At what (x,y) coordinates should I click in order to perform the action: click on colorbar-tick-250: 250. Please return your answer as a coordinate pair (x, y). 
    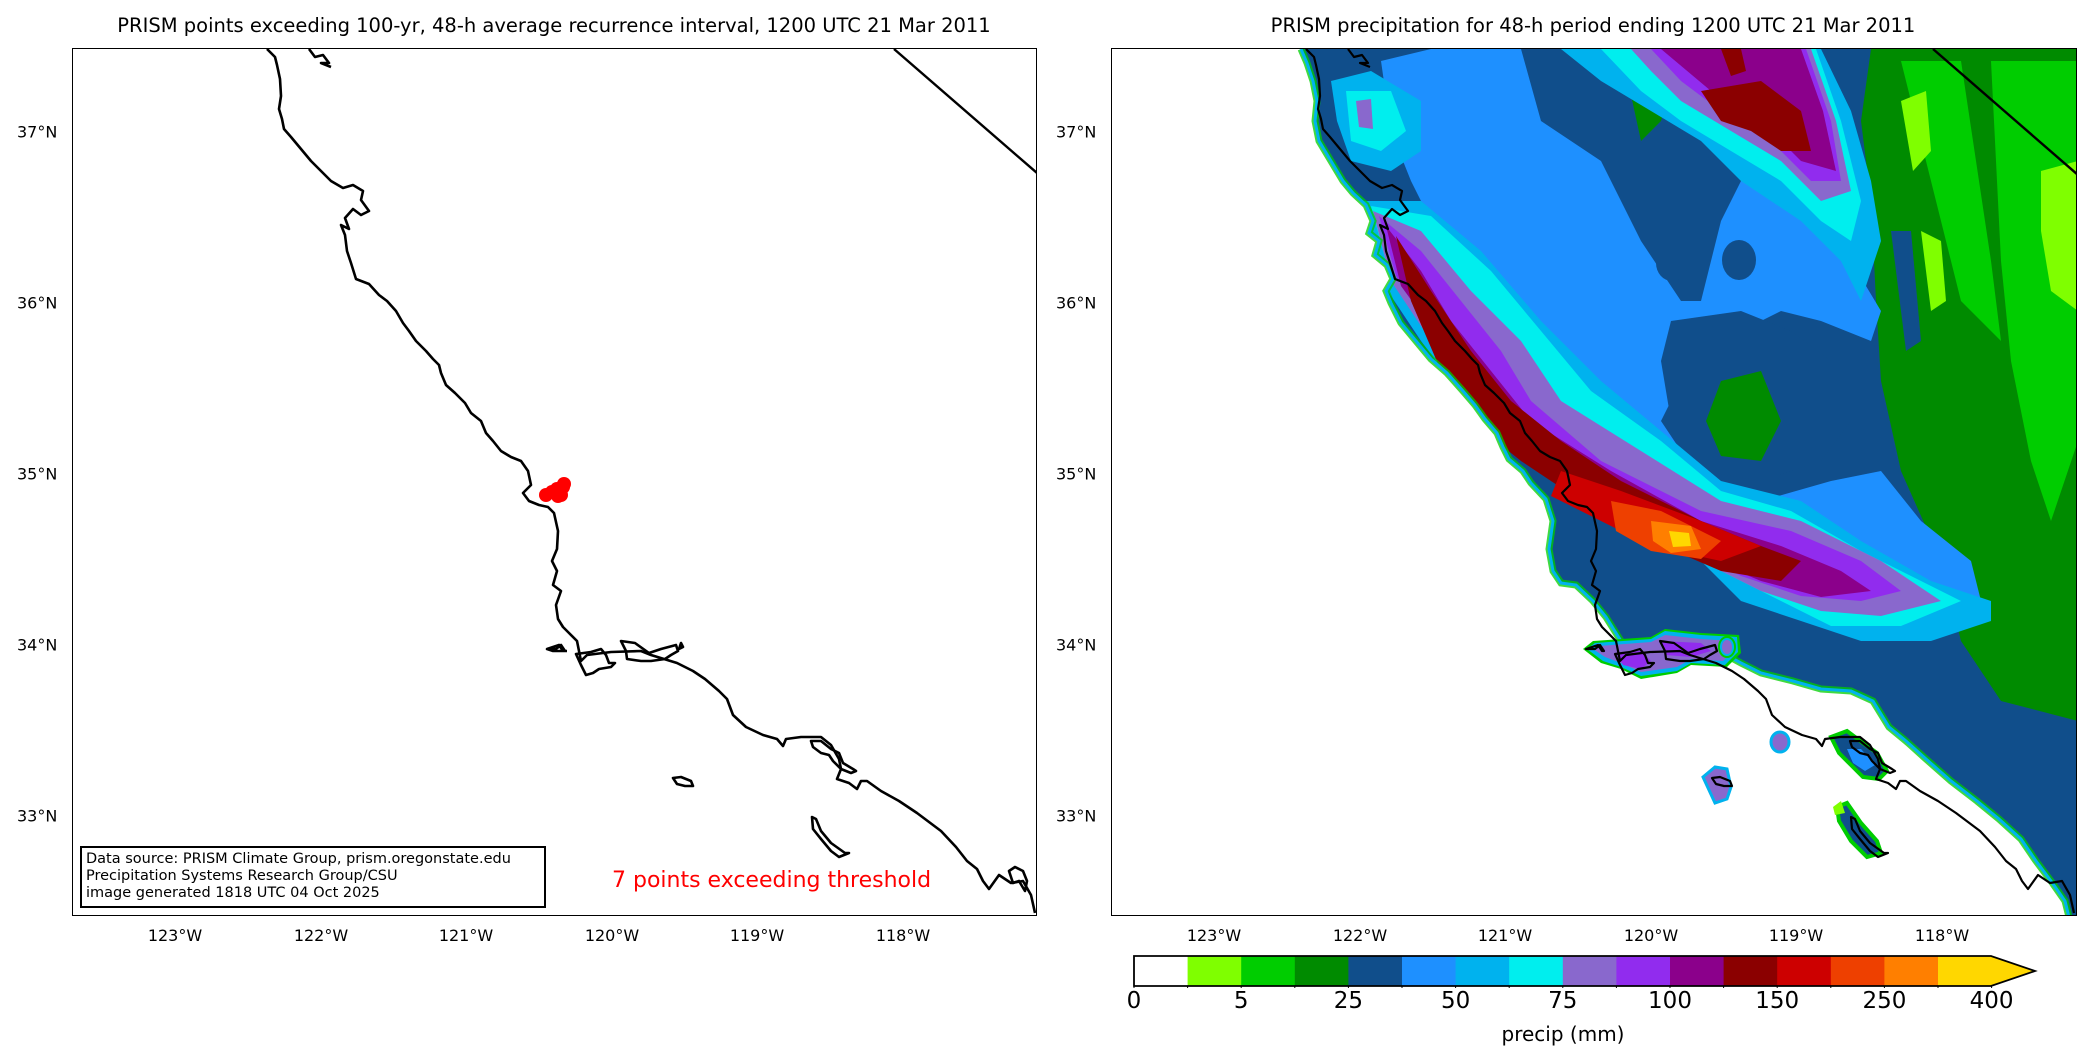
    Looking at the image, I should click on (1884, 1001).